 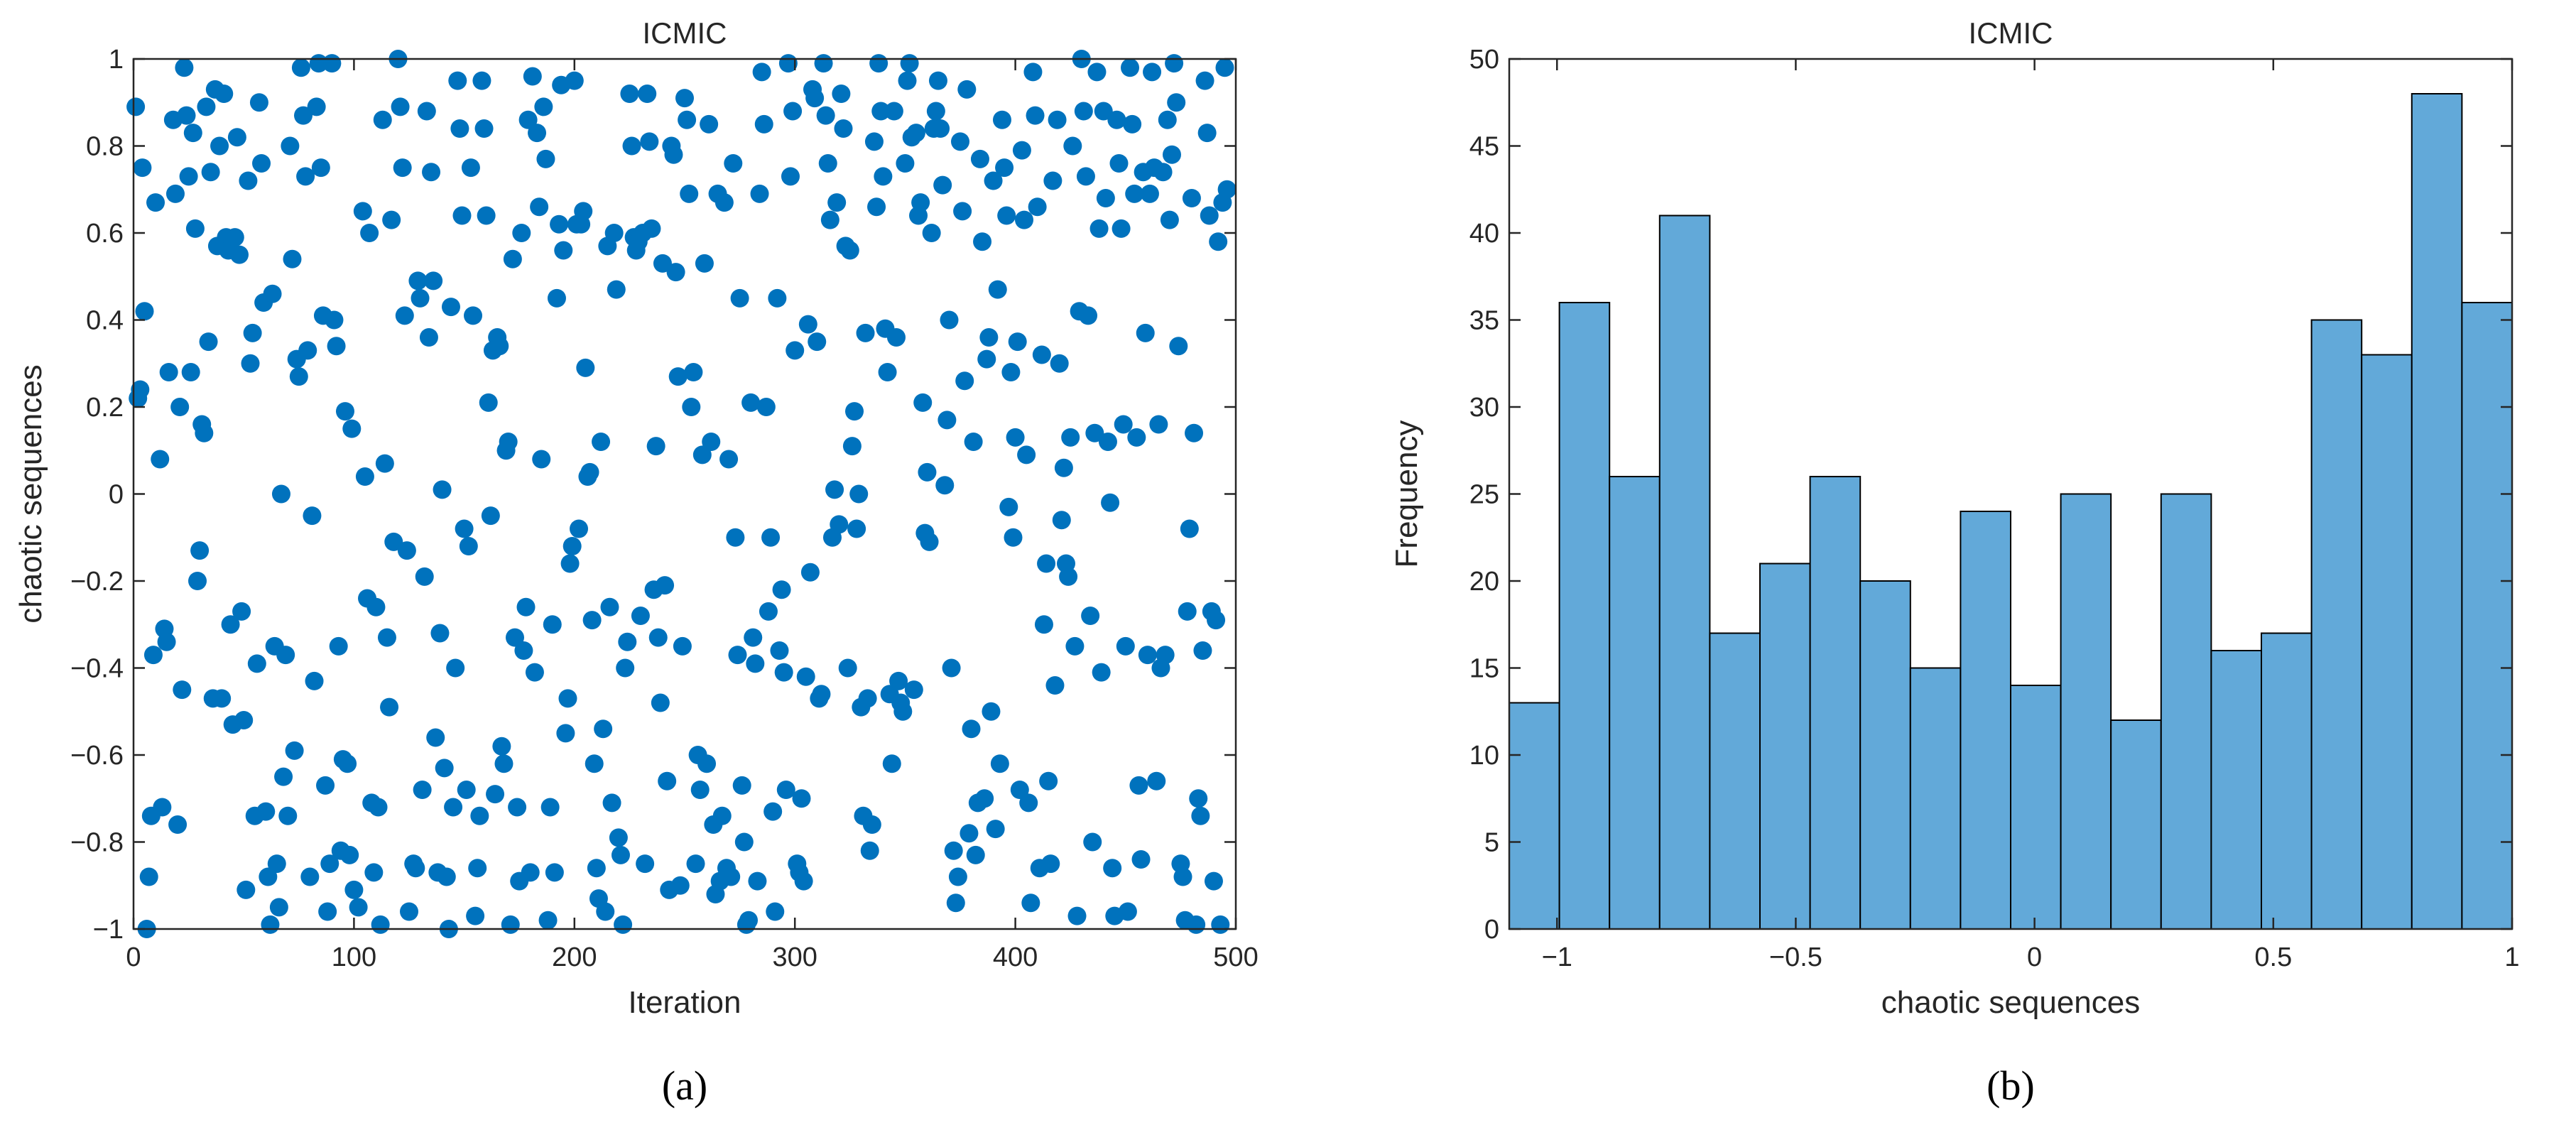 I want to click on y-tick-label: −1, so click(x=108, y=930).